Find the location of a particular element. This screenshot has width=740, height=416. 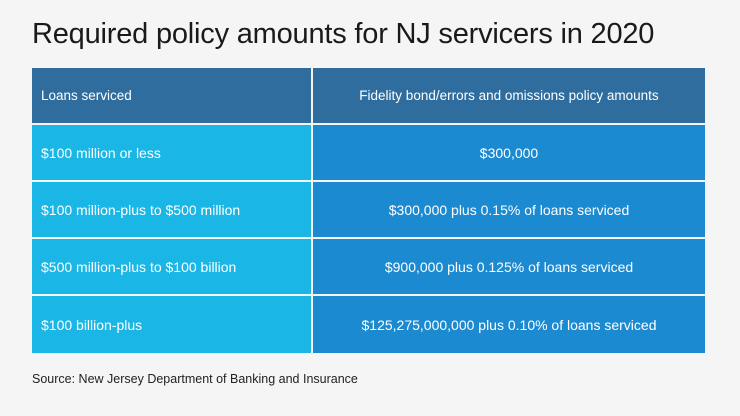

table-cell-loans: $100 billion-plus is located at coordinates (172, 324).